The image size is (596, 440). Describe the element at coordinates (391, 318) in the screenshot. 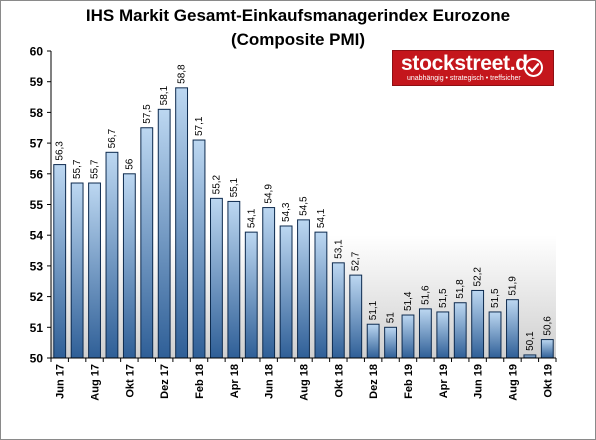

I see `value-label-20: 51` at that location.